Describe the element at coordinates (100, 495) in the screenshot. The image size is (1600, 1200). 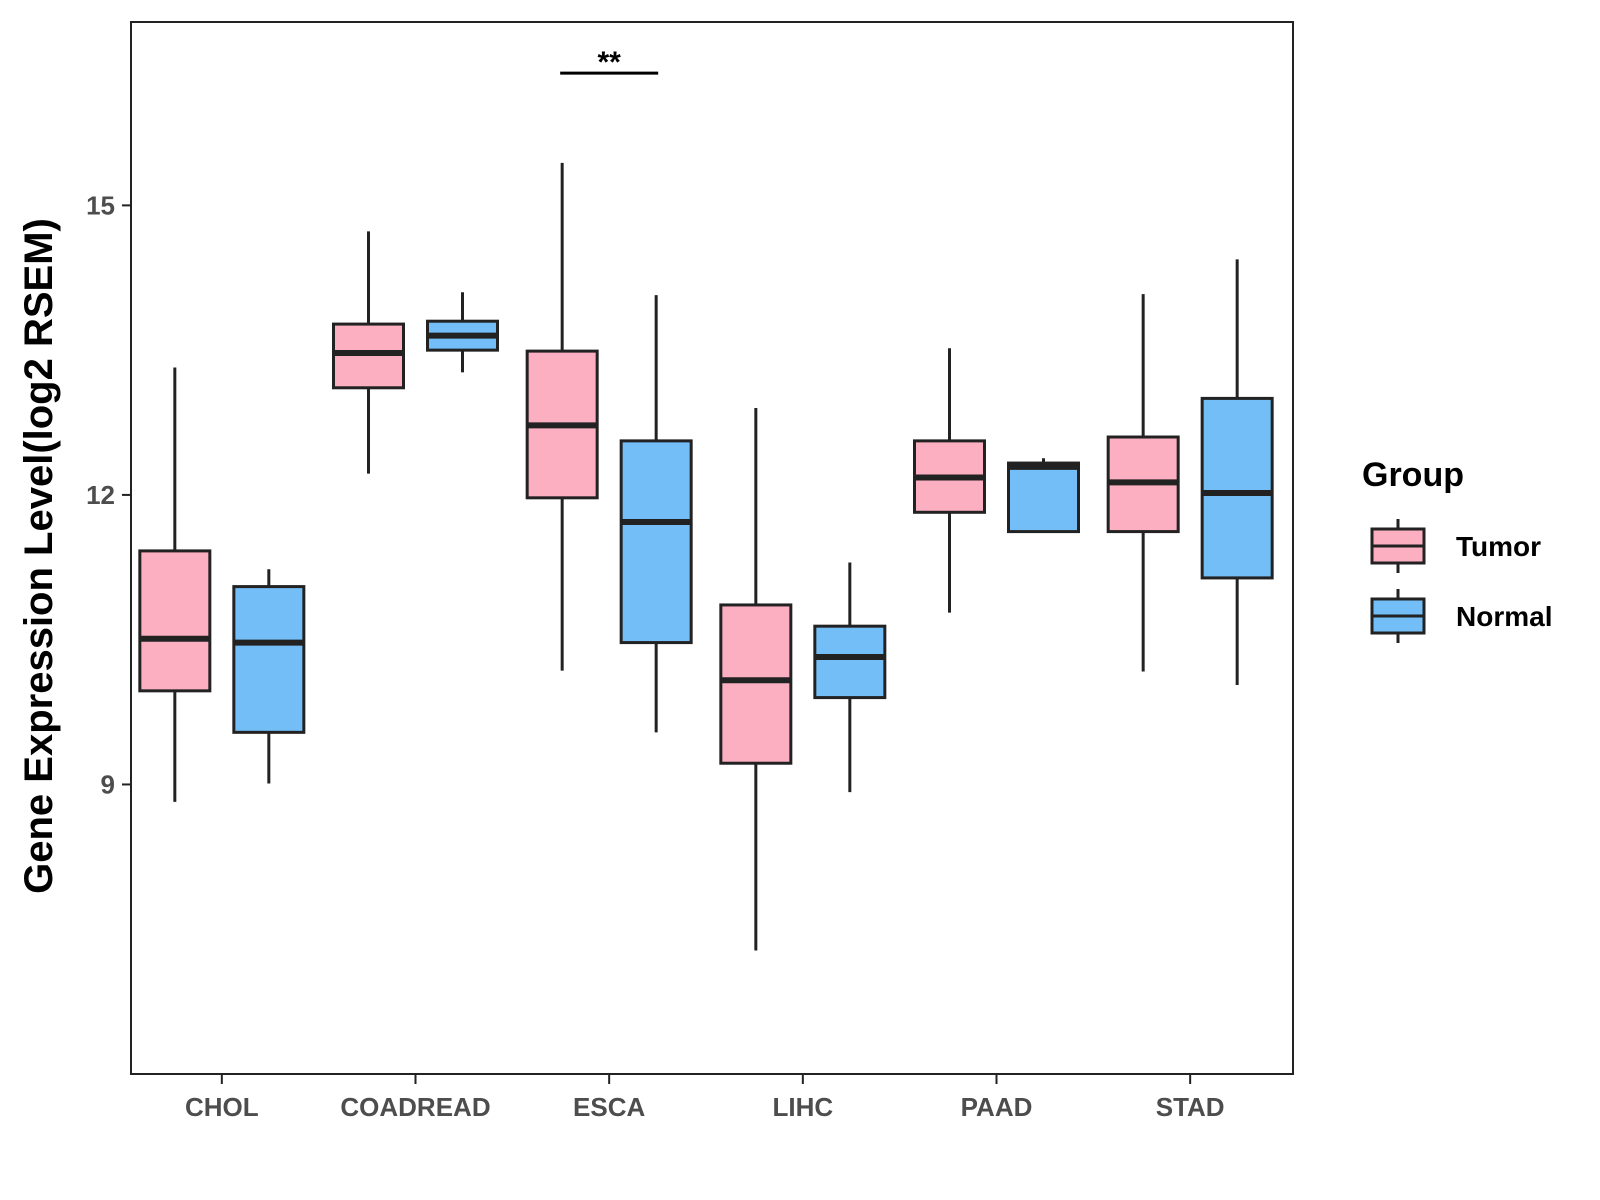
I see `y-tick-label-12: 12` at that location.